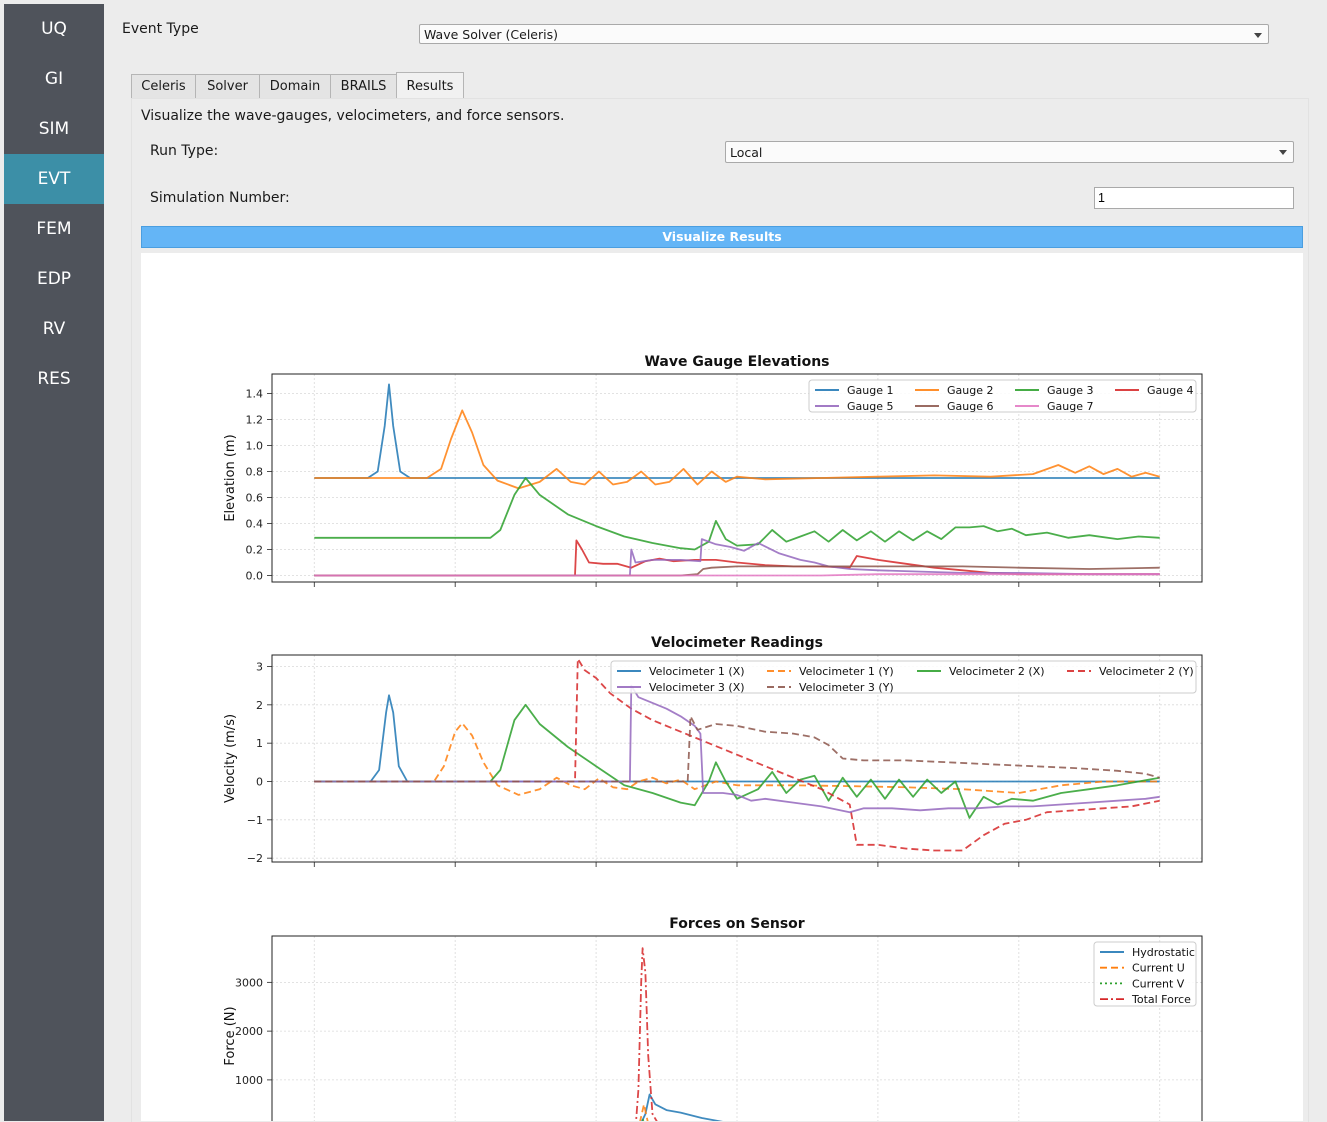 The height and width of the screenshot is (1122, 1327). What do you see at coordinates (970, 390) in the screenshot?
I see `chart0-legend-label: Gauge 2` at bounding box center [970, 390].